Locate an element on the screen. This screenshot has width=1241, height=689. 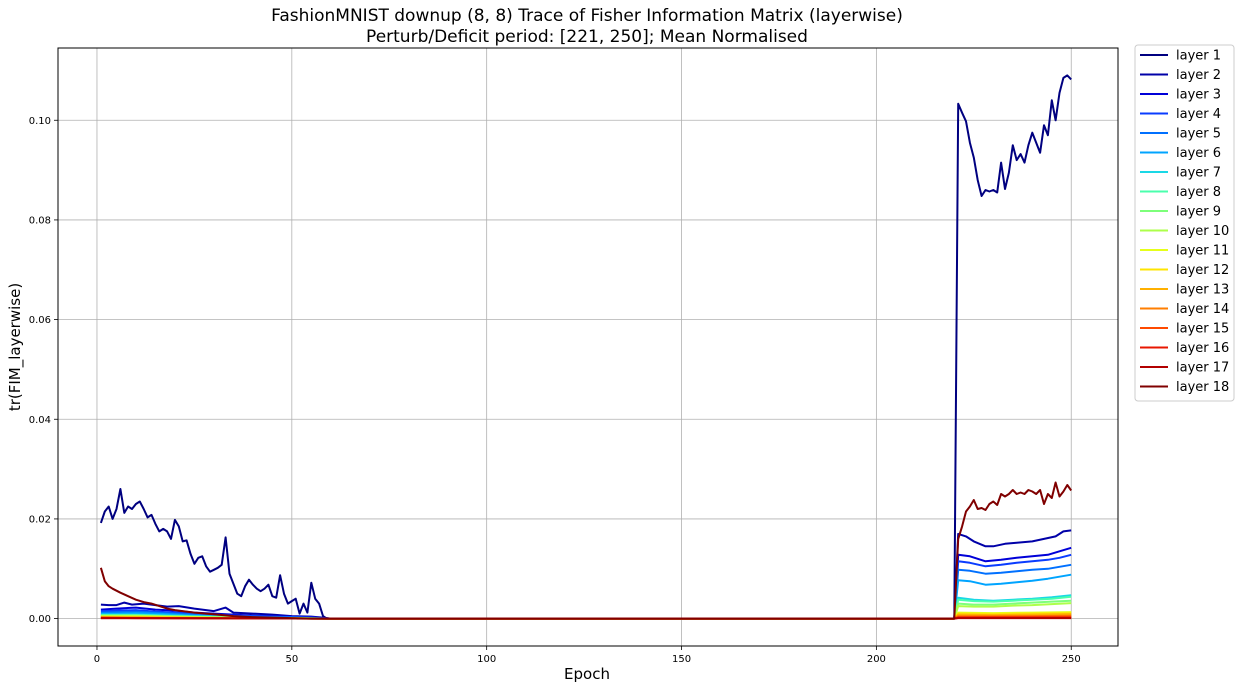
legend-label: layer 9 is located at coordinates (1198, 212).